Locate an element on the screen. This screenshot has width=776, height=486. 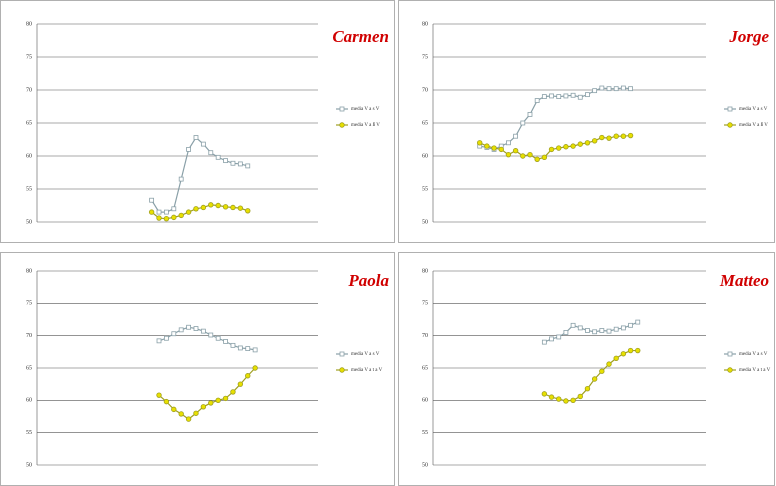
legend-label: media V a s V is located at coordinates (365, 354).